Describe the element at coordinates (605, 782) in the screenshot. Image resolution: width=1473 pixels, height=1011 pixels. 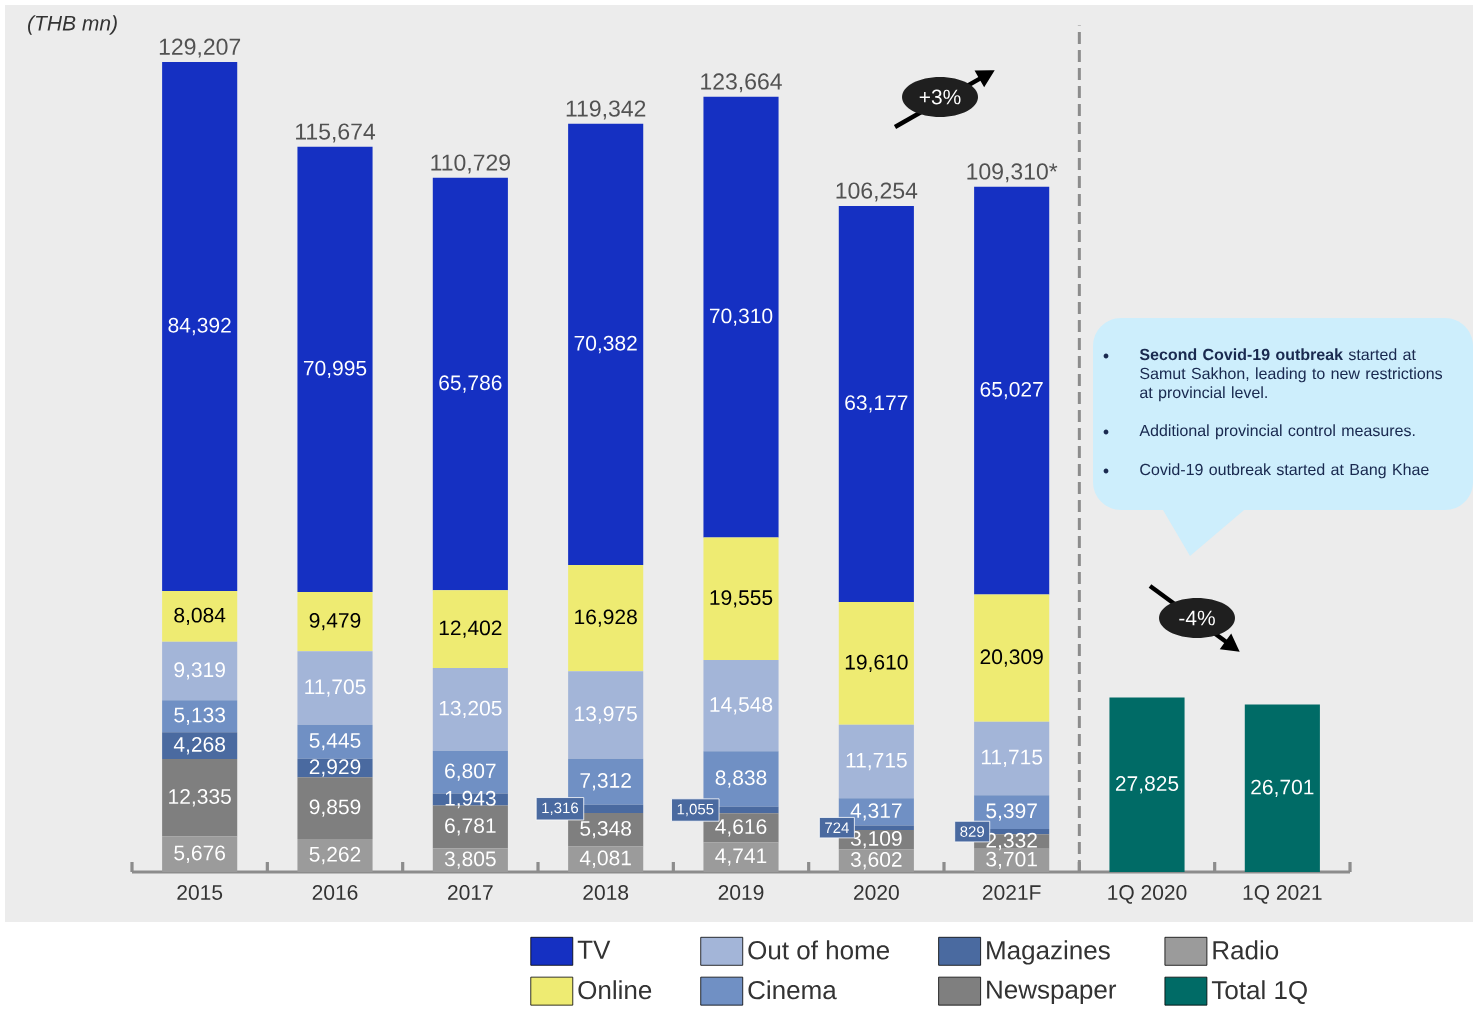
I see `data-label: 7,312` at that location.